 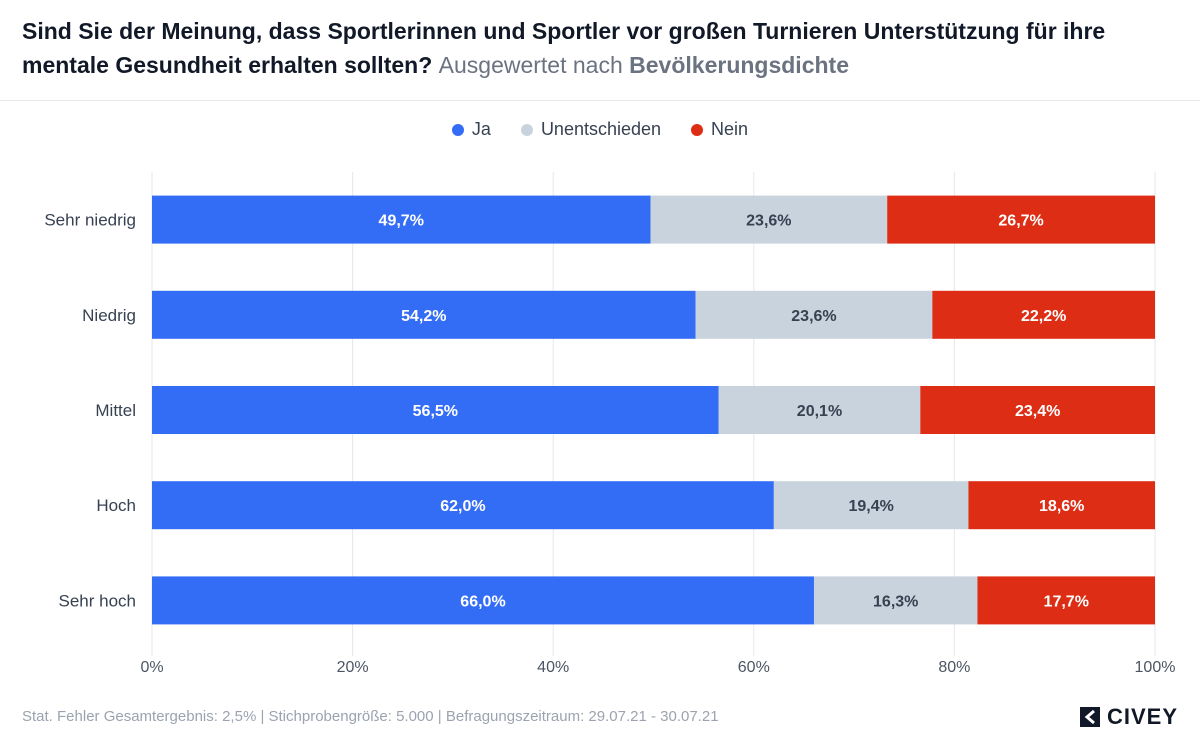 I want to click on legend-item-ja: Ja, so click(x=471, y=129).